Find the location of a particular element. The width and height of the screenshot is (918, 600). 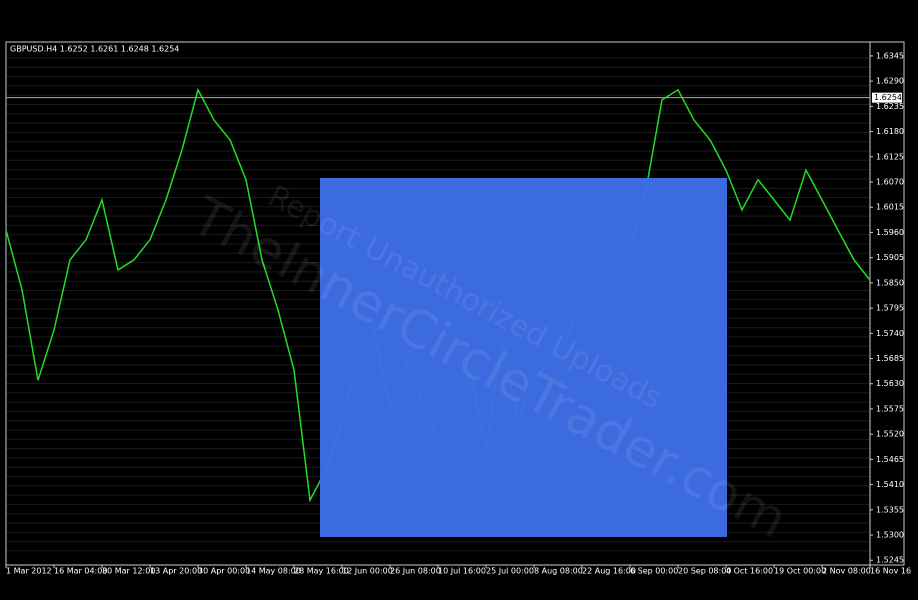

x-tick-label: 6 Sep 00:00 is located at coordinates (654, 571).